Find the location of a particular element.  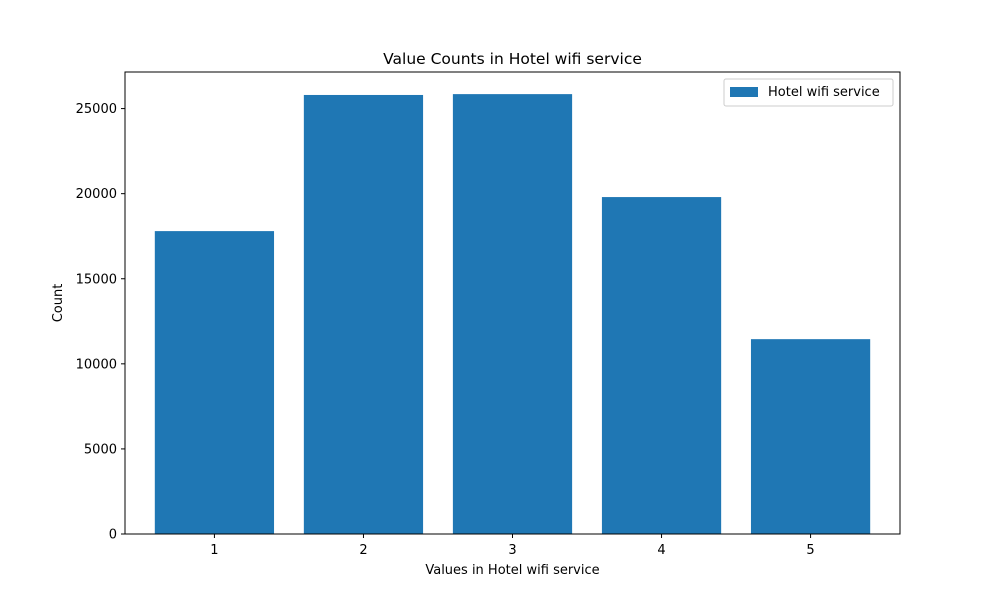

x-tick-label: 5 is located at coordinates (810, 550).